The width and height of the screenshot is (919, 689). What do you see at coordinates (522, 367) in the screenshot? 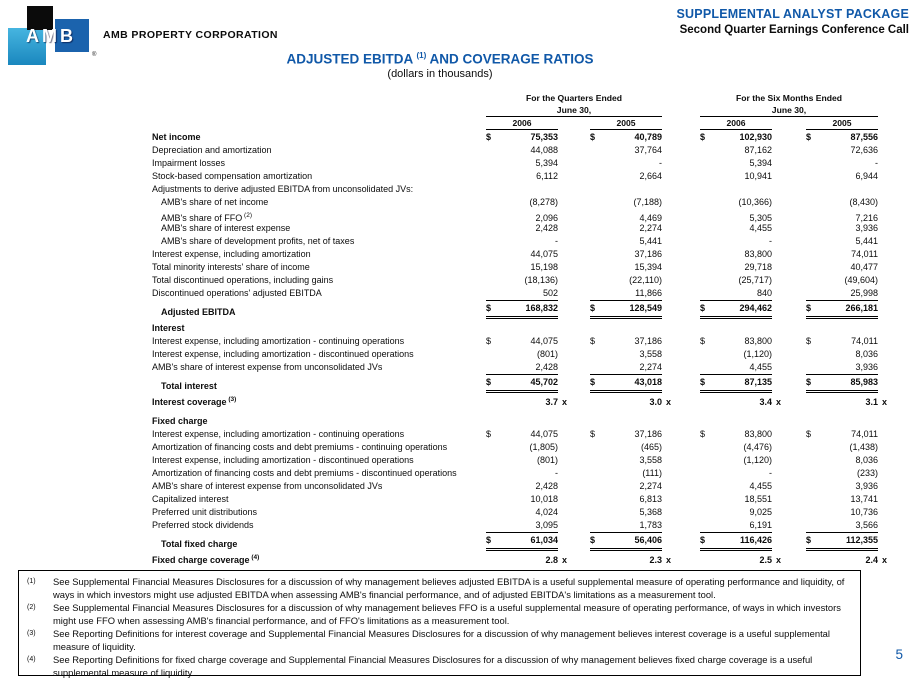
I see `cell-value: 2,428` at bounding box center [522, 367].